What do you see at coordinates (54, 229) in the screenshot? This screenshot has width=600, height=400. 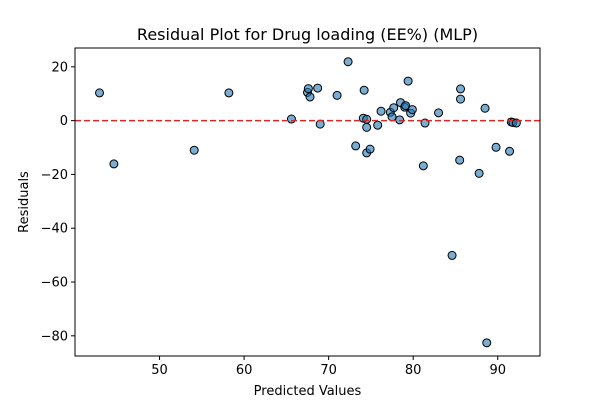 I see `y-tick-label: −40` at bounding box center [54, 229].